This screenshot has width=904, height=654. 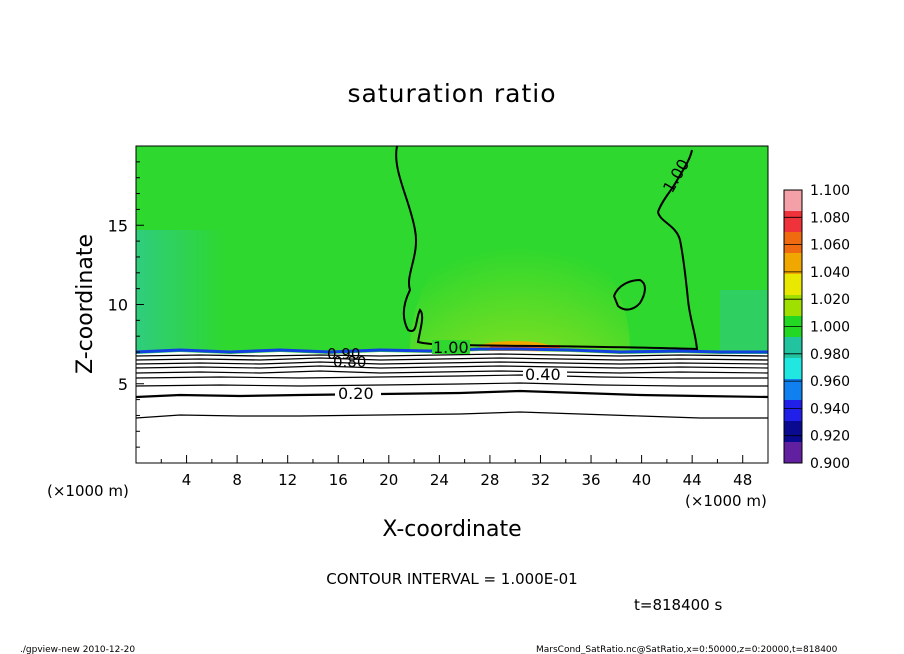 What do you see at coordinates (451, 93) in the screenshot?
I see `chart-title: saturation ratio` at bounding box center [451, 93].